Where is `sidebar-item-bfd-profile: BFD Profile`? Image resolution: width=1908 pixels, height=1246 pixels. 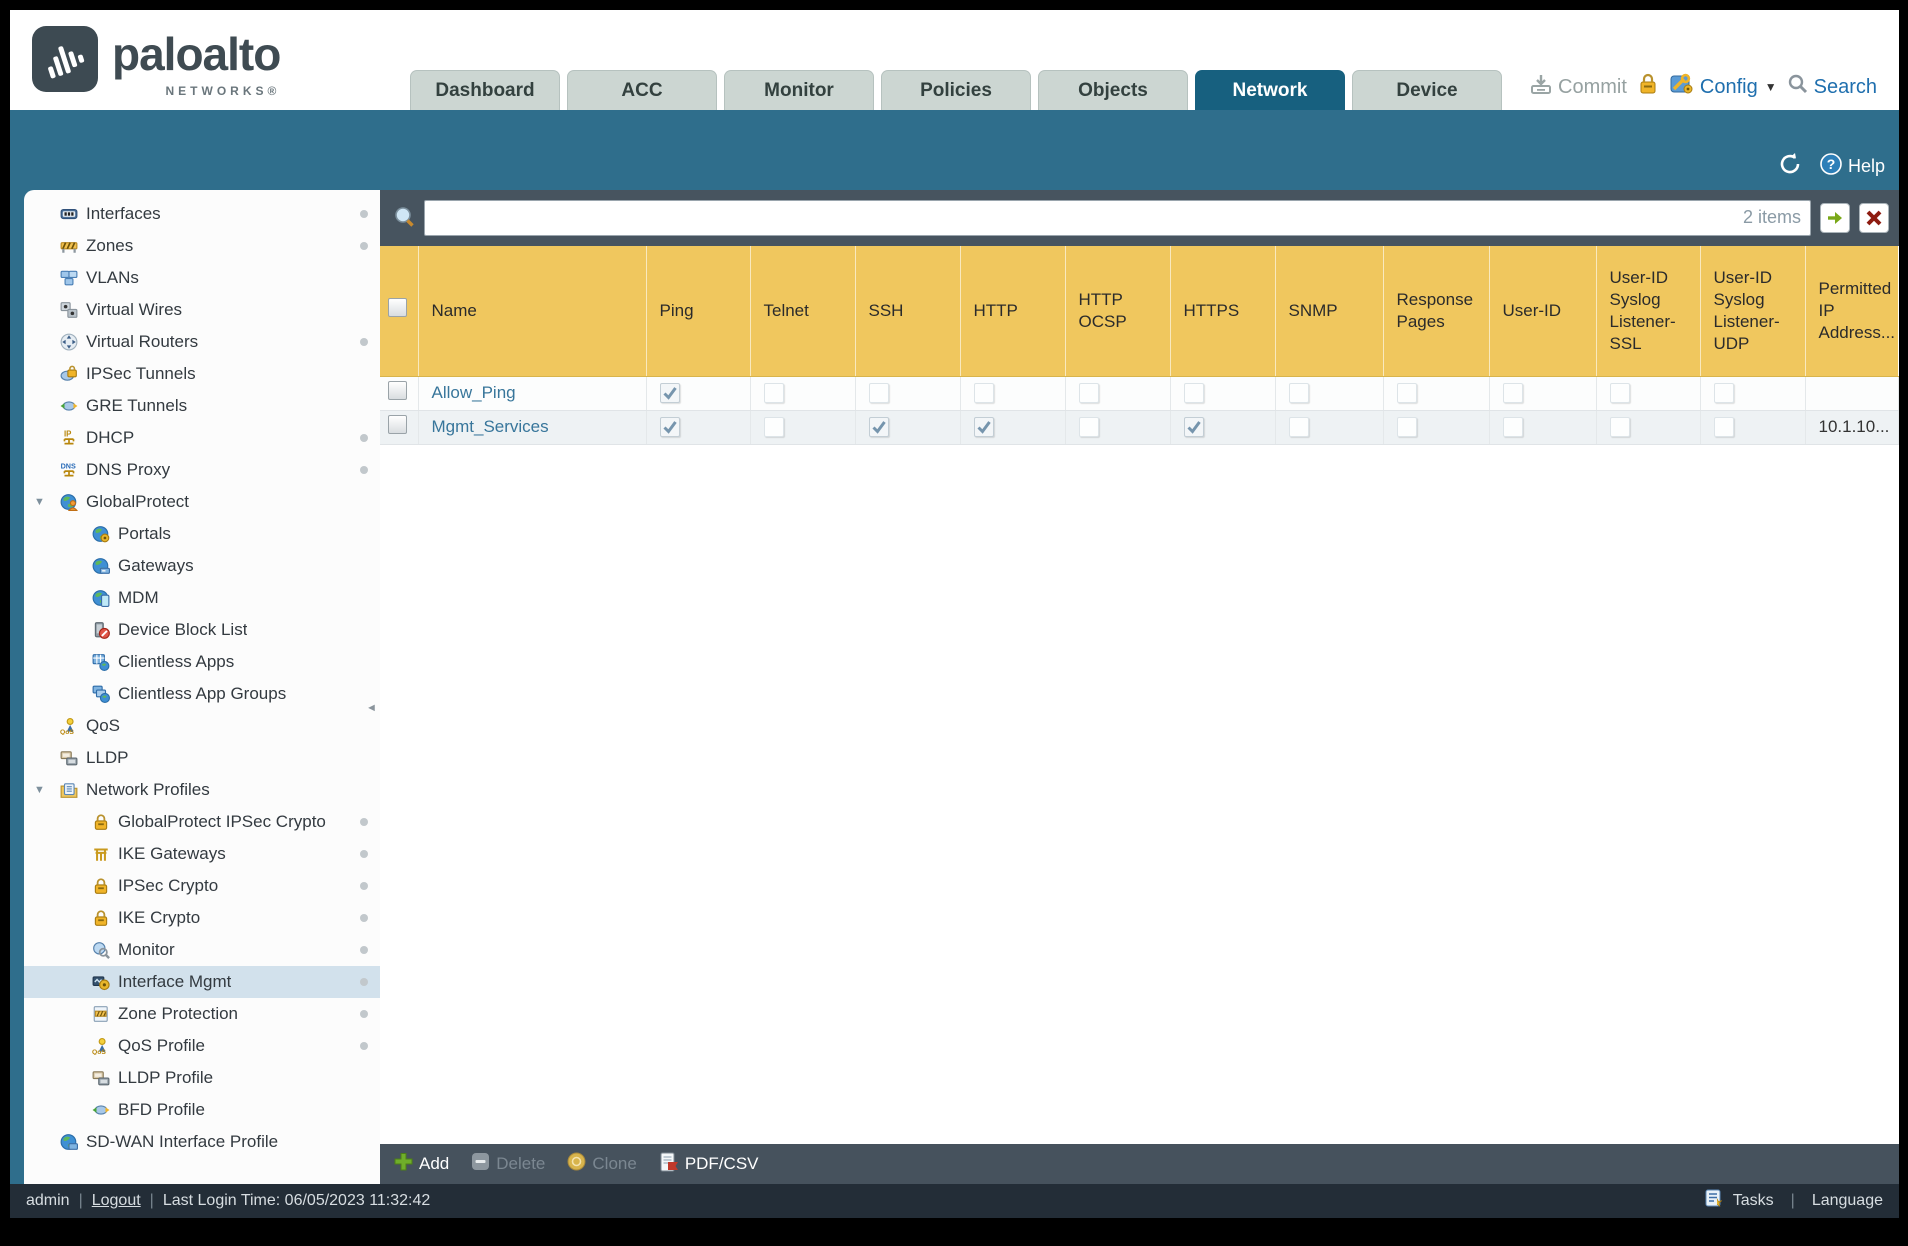
sidebar-item-bfd-profile: BFD Profile is located at coordinates (202, 1110).